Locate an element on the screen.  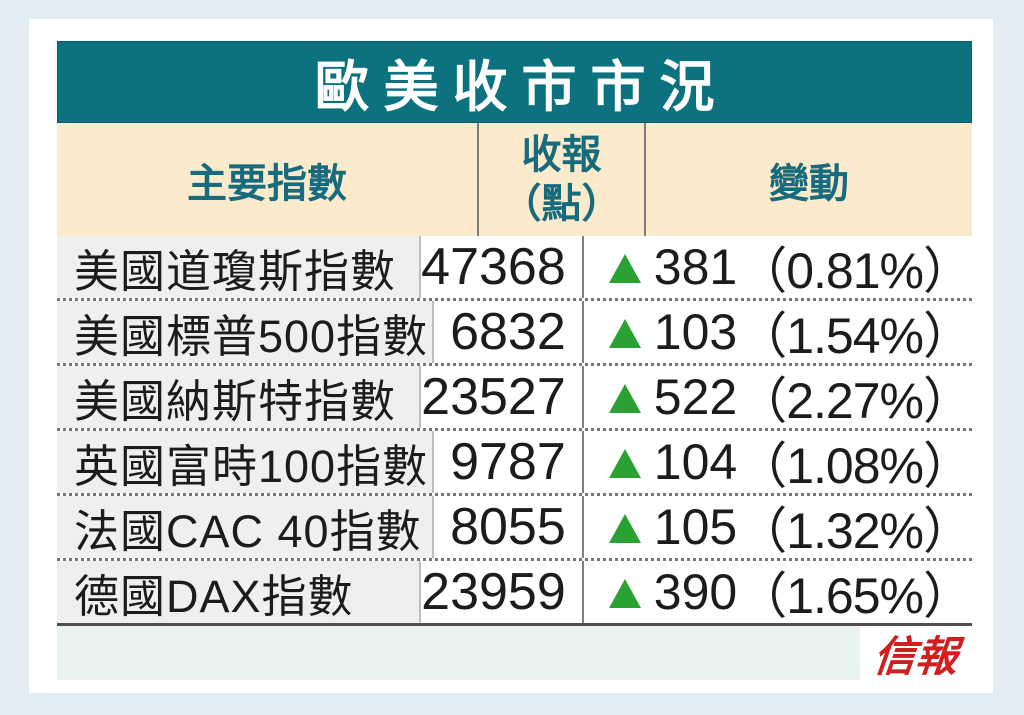
change-value: 390 is located at coordinates (695, 592).